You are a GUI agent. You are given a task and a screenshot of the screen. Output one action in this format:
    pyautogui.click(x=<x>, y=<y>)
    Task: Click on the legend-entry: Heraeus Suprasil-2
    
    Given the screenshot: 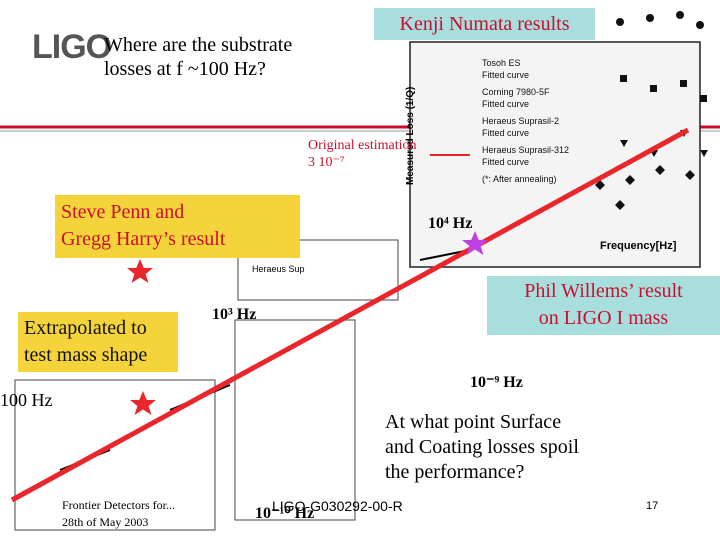 What is the action you would take?
    pyautogui.click(x=521, y=121)
    